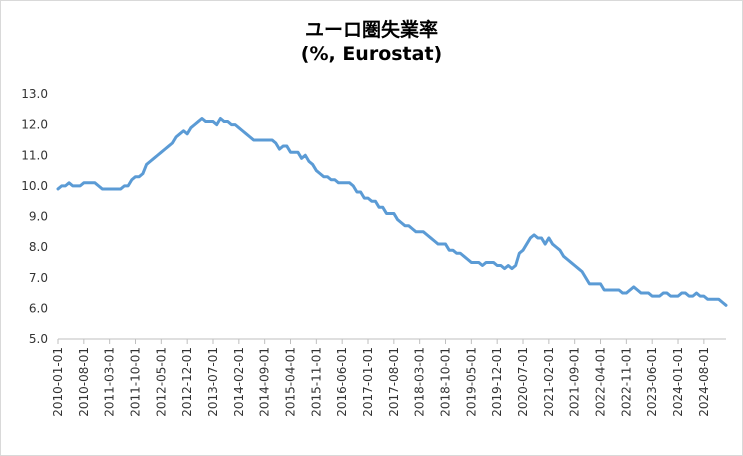  Describe the element at coordinates (342, 382) in the screenshot. I see `x-tick-label: 2016-06-01` at that location.